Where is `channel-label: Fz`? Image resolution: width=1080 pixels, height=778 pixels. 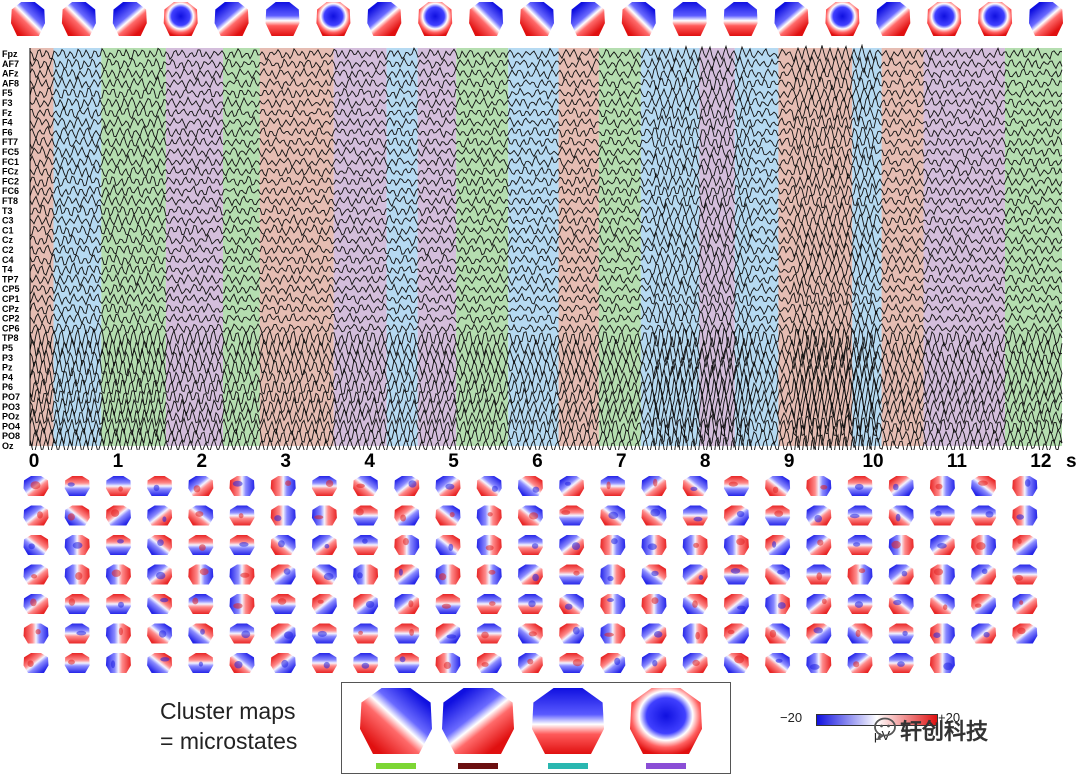
channel-label: Fz is located at coordinates (7, 113).